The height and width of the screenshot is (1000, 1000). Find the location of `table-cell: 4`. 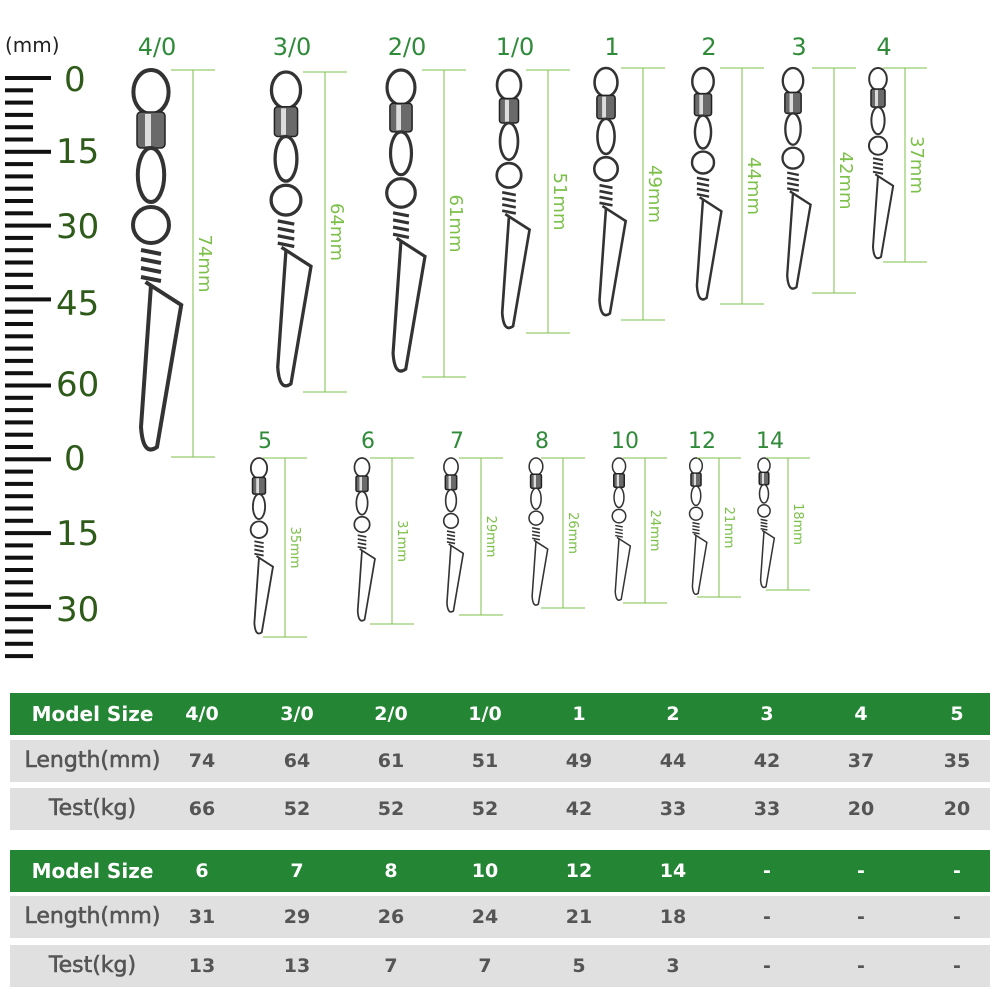

table-cell: 4 is located at coordinates (861, 714).